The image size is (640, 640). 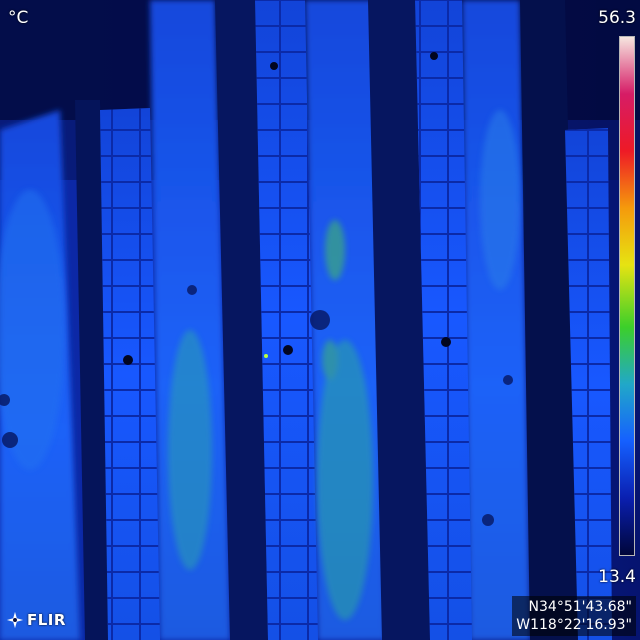 I want to click on scale-min-label: 13.4, so click(x=617, y=577).